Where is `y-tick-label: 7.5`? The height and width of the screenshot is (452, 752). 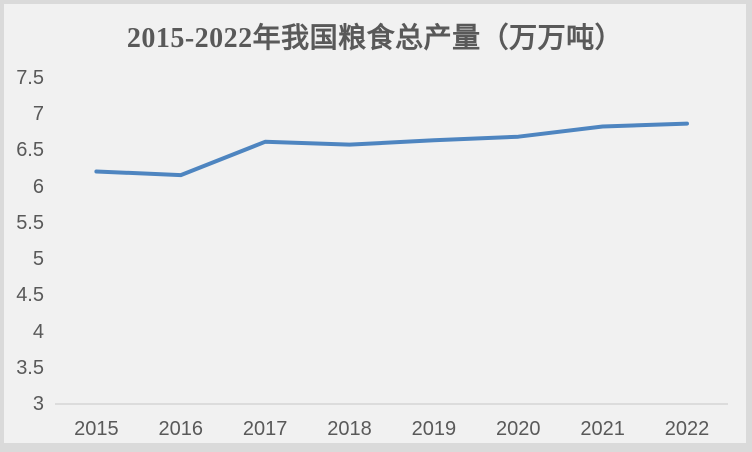 y-tick-label: 7.5 is located at coordinates (30, 78).